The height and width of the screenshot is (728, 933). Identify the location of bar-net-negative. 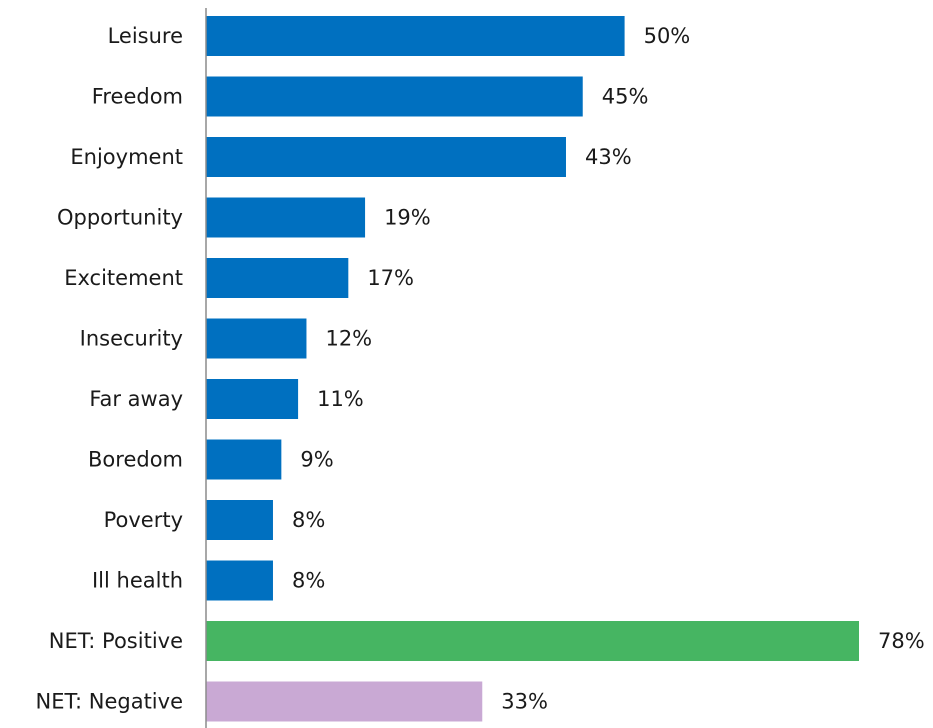
(344, 701).